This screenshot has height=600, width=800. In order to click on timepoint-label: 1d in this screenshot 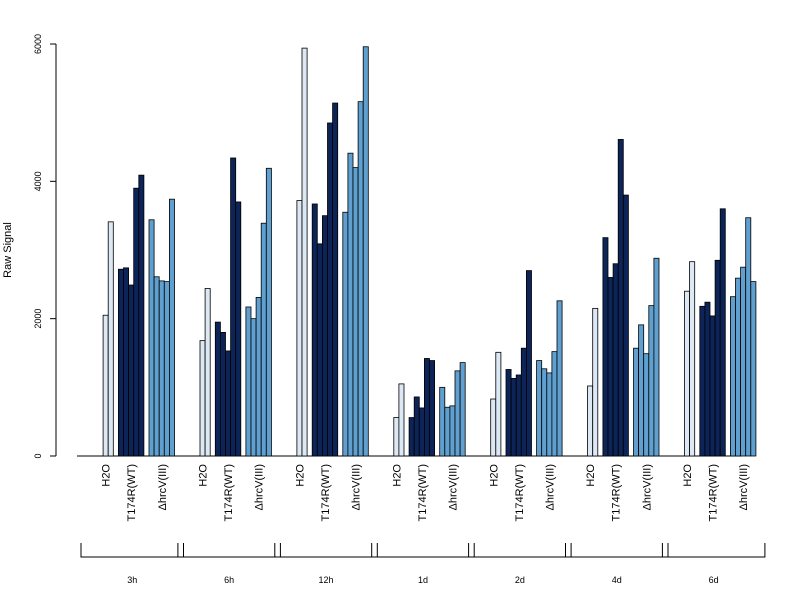, I will do `click(423, 580)`.